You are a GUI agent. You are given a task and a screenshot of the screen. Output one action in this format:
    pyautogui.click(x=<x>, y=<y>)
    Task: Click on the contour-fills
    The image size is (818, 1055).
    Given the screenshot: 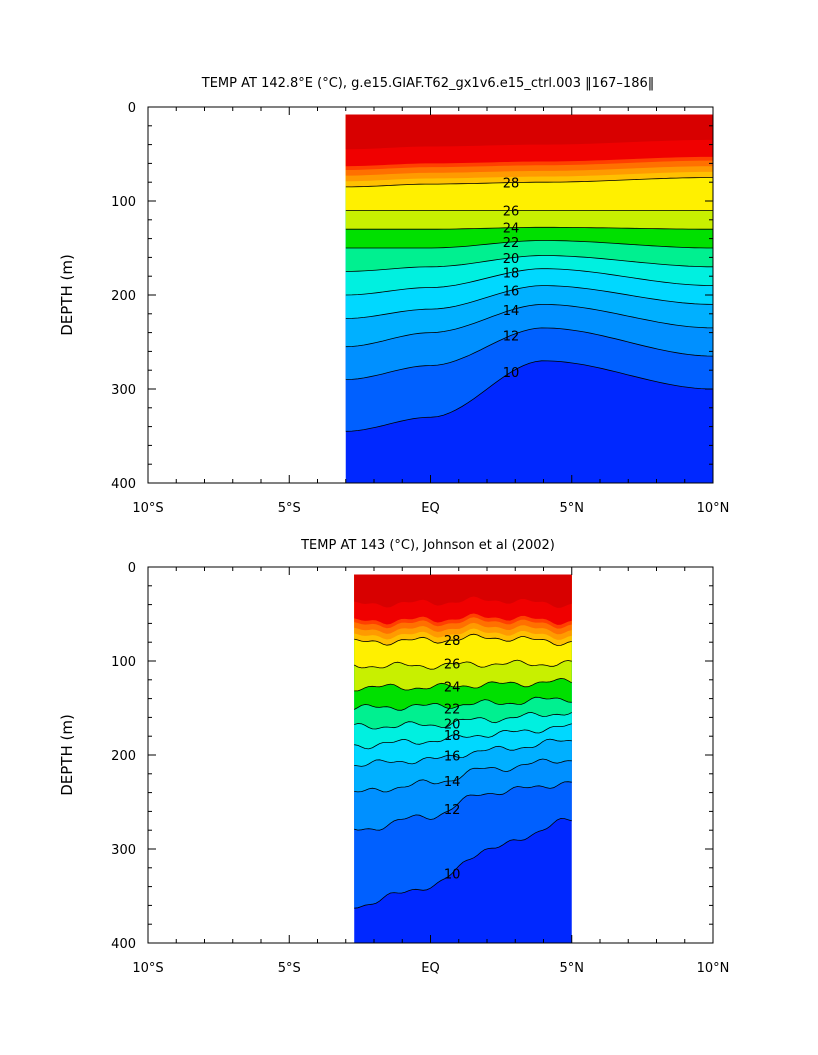 What is the action you would take?
    pyautogui.click(x=463, y=758)
    